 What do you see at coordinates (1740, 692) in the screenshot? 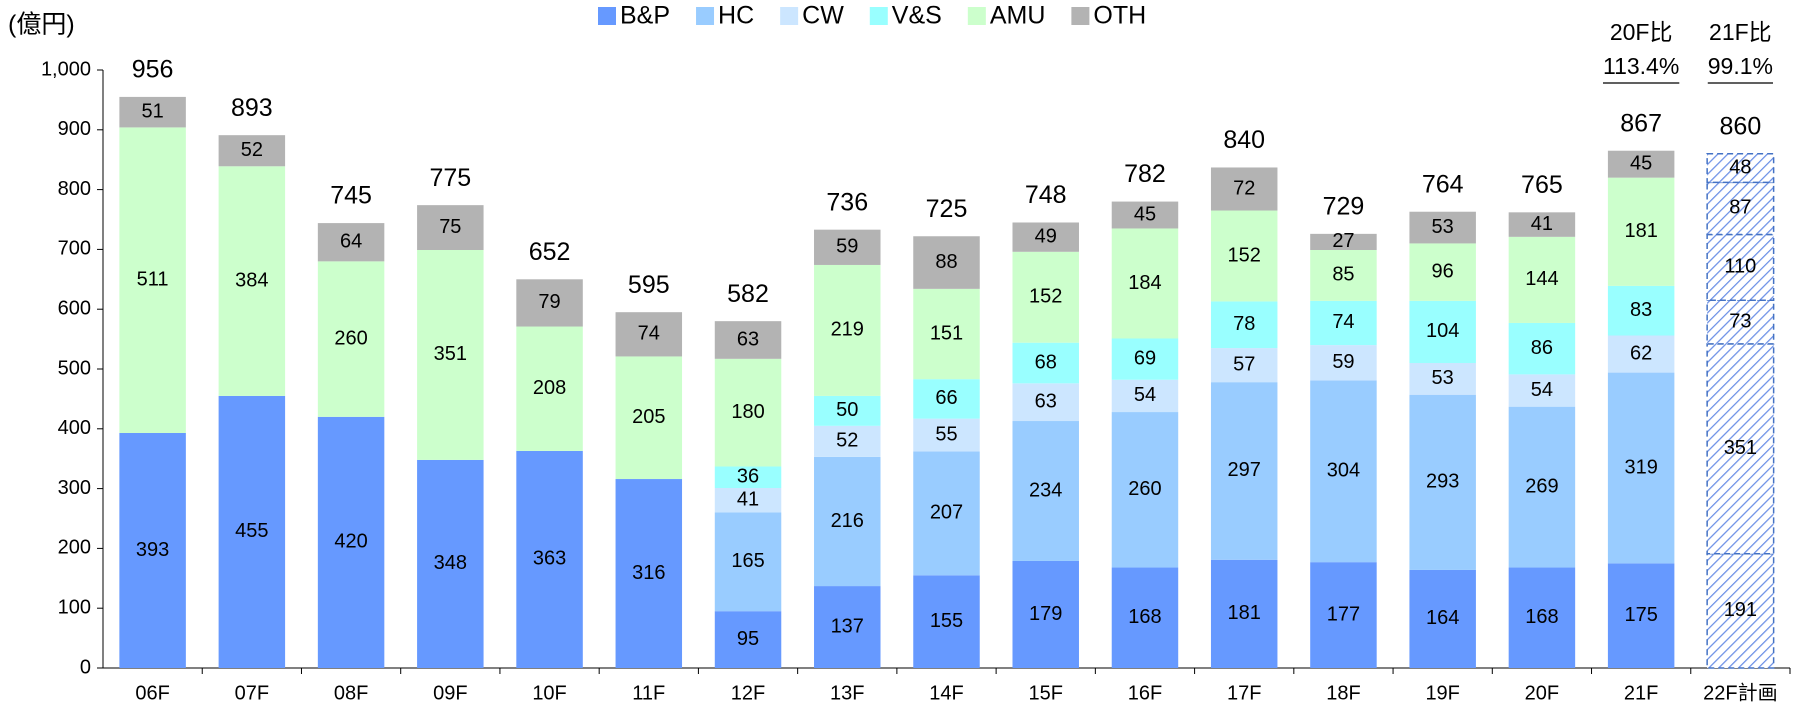
I see `x-tick-label: 22F計画` at bounding box center [1740, 692].